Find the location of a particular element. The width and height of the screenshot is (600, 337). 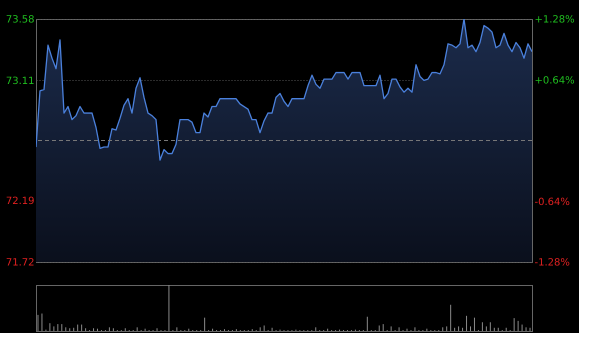

y2-tick-label: +1.28% is located at coordinates (554, 20).